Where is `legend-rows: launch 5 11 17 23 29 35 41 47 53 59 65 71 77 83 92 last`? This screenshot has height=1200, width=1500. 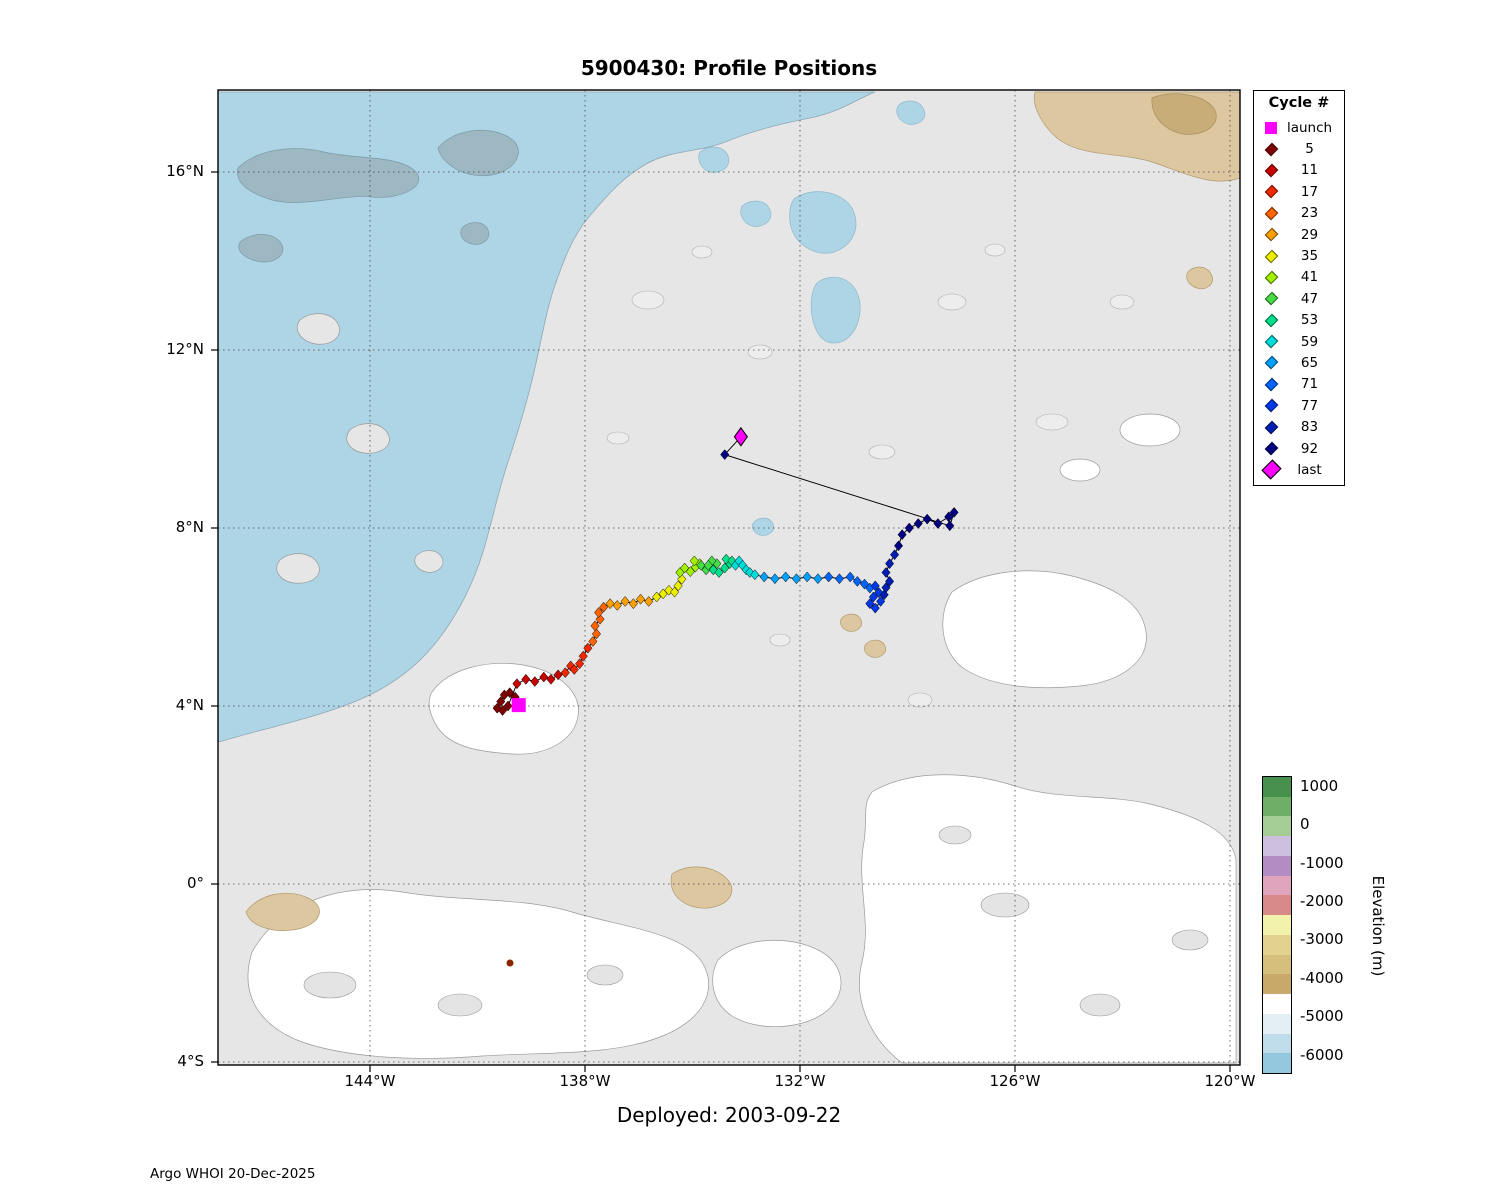 legend-rows: launch 5 11 17 23 29 35 41 47 53 59 65 71 77 83 92 last is located at coordinates (1299, 299).